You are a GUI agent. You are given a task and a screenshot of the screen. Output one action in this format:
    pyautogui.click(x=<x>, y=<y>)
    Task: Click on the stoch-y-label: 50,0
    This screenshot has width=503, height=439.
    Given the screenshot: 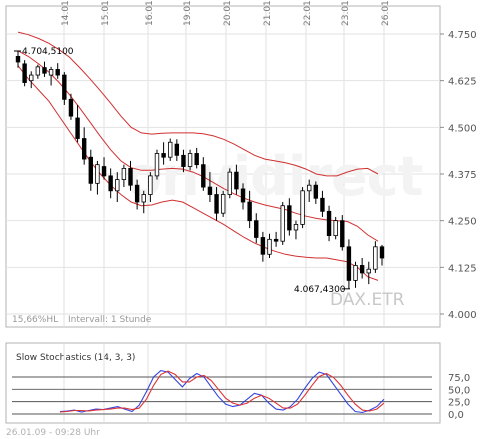 What is the action you would take?
    pyautogui.click(x=459, y=390)
    